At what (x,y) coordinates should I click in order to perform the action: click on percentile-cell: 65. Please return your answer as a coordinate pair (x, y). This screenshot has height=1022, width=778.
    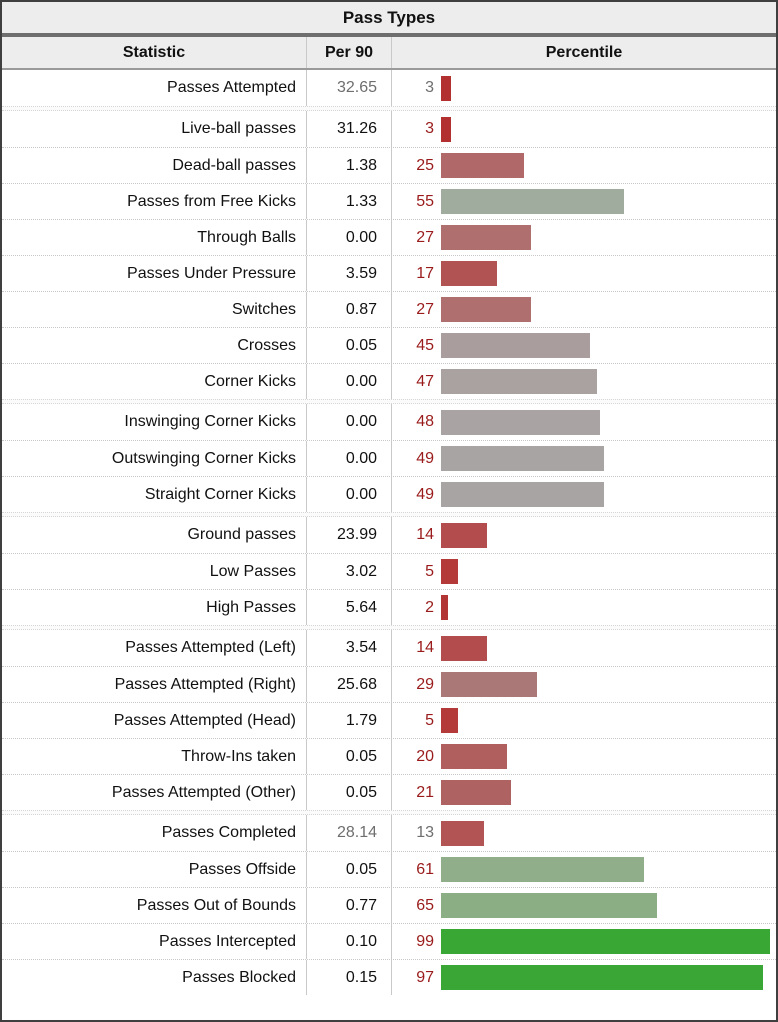
    Looking at the image, I should click on (584, 905).